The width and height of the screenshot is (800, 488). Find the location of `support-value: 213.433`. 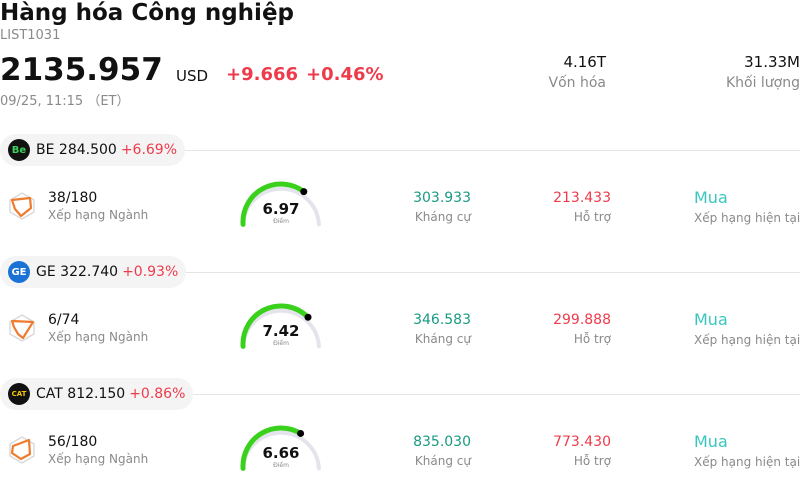

support-value: 213.433 is located at coordinates (582, 198).